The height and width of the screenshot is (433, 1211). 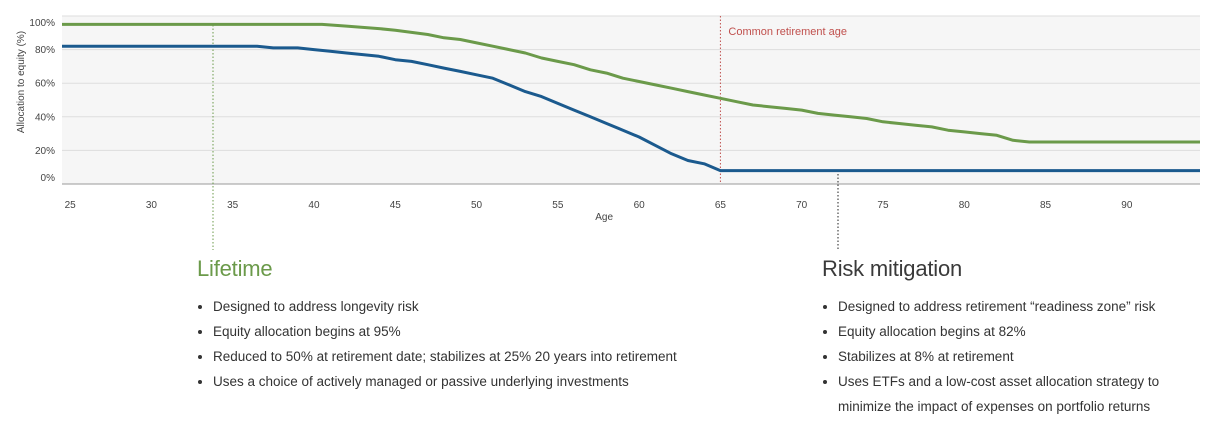 I want to click on y-tick-label: 80%, so click(x=45, y=50).